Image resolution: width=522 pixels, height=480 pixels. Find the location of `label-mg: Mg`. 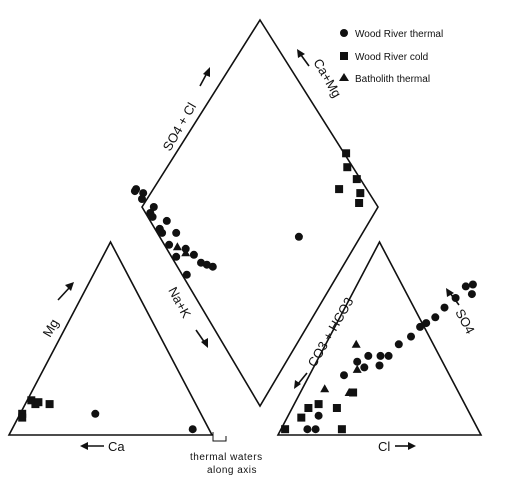

label-mg: Mg is located at coordinates (51, 327).